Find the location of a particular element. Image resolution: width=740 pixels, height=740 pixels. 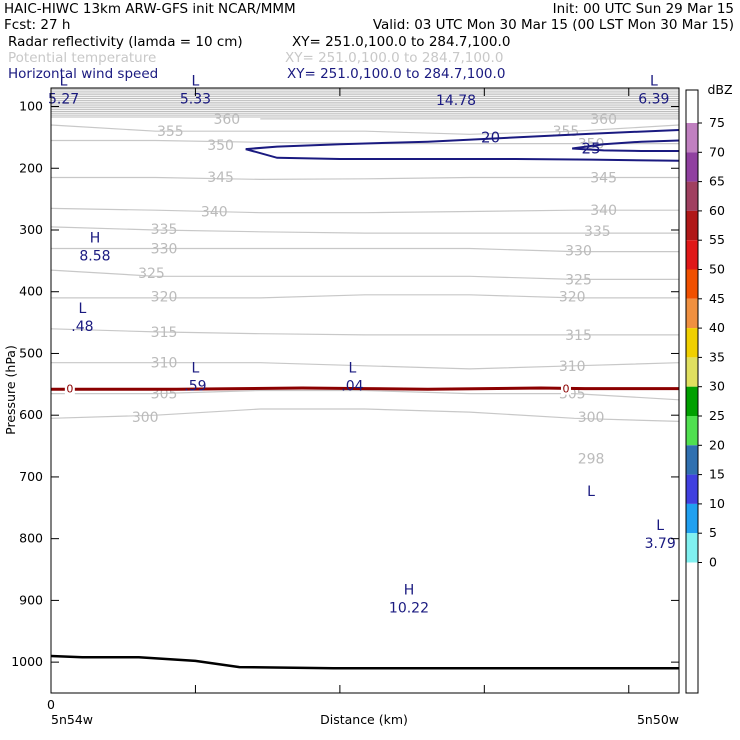

colorbar-tick-label: 35 is located at coordinates (717, 356).